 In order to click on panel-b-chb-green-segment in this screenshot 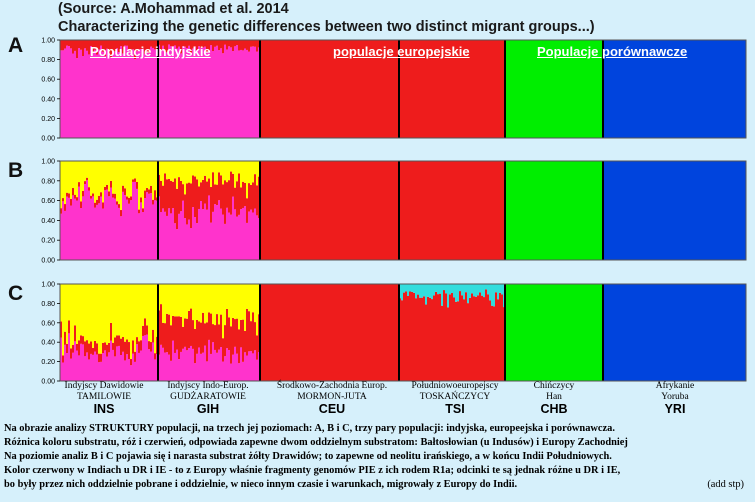, I will do `click(554, 210)`.